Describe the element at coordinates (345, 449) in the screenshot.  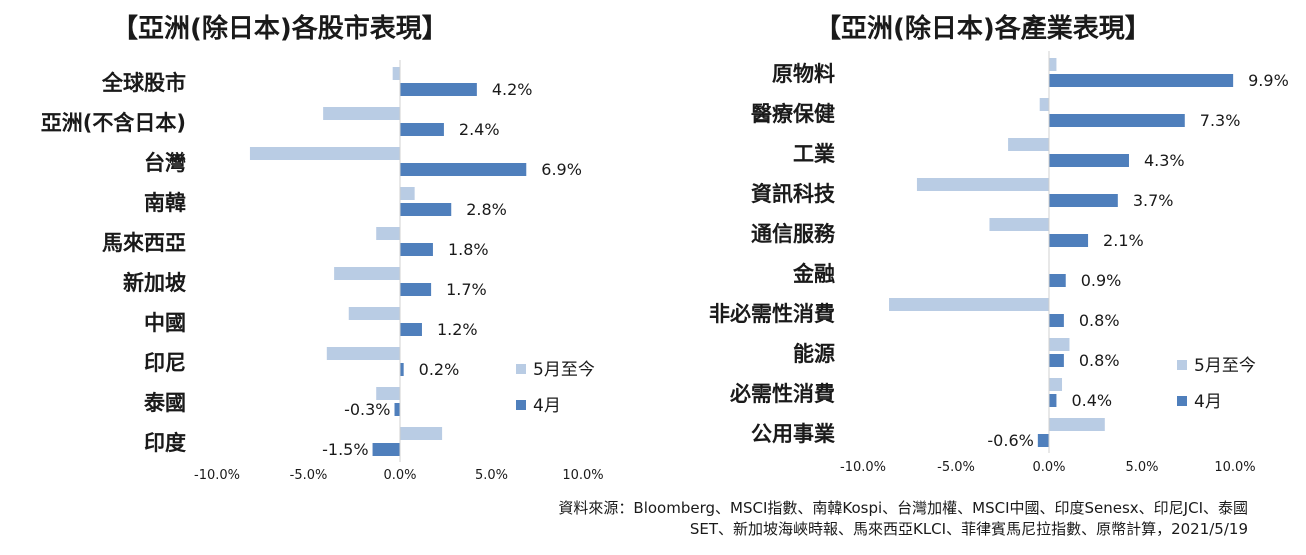
I see `data-label-april-markets-9: -1.5%` at that location.